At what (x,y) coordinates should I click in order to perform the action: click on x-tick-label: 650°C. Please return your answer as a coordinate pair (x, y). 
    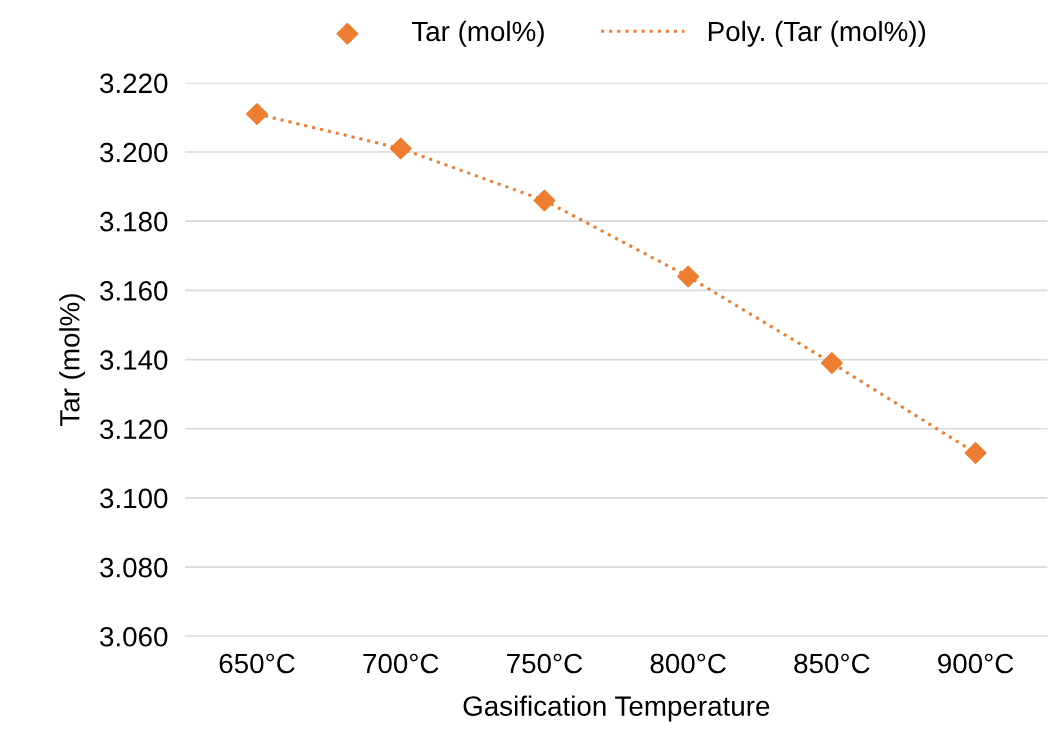
    Looking at the image, I should click on (257, 663).